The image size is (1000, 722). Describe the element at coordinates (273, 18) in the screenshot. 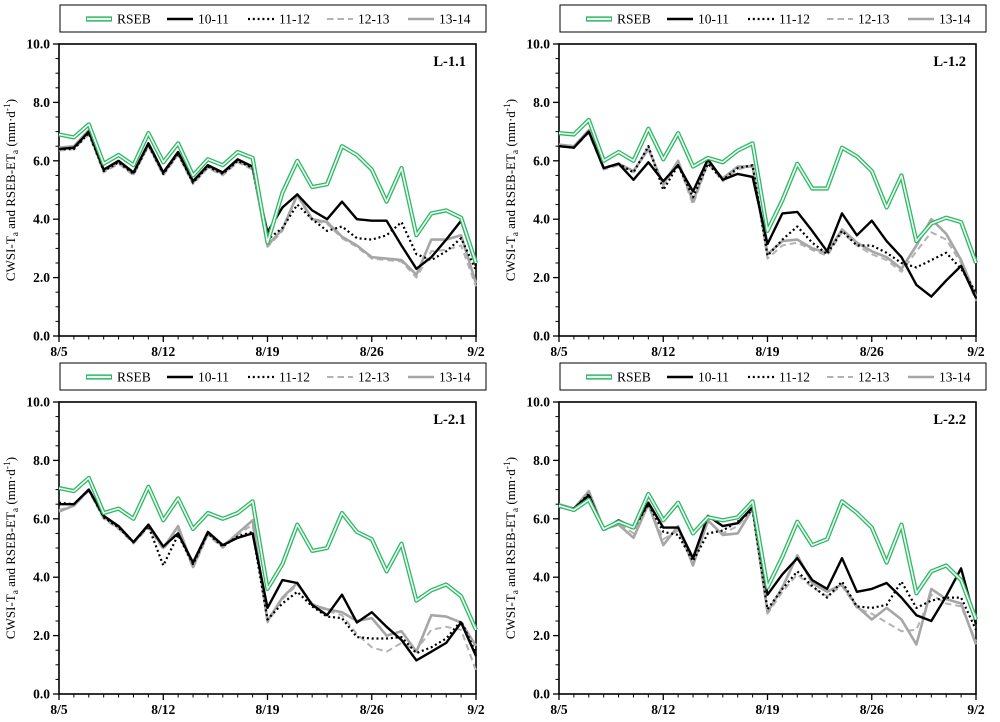

I see `legend-L-1.1: RSEB 10-11 11-12 12-13 13-14` at that location.